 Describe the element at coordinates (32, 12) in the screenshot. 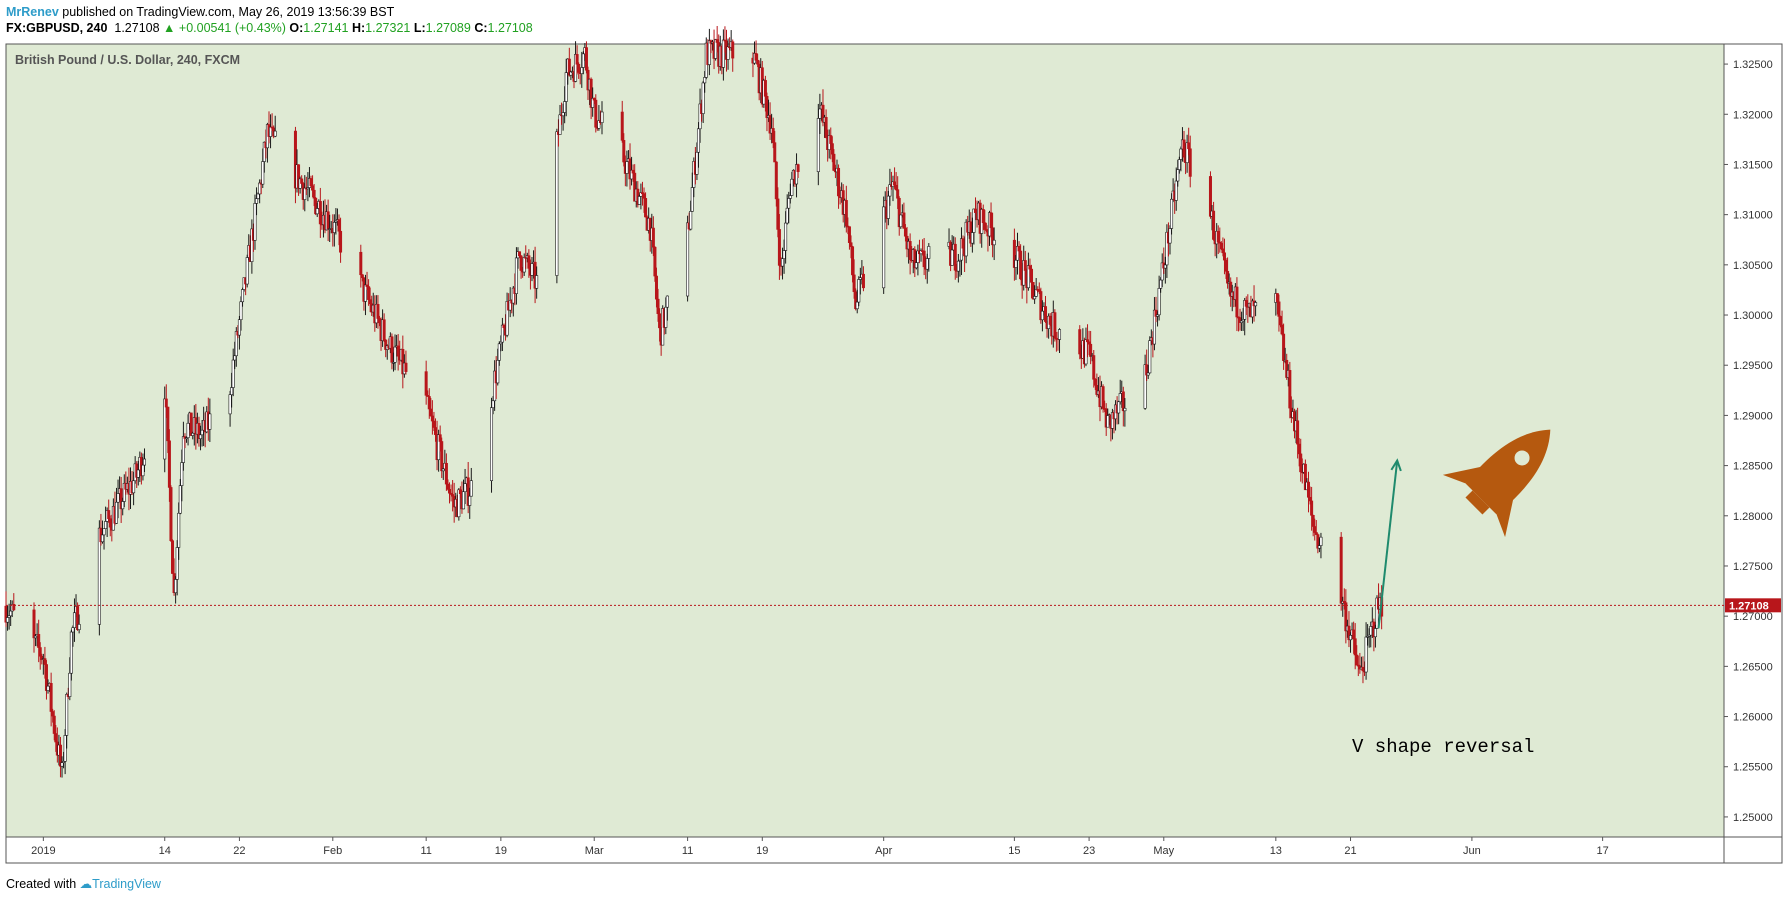

I see `author-link: MrRenev` at that location.